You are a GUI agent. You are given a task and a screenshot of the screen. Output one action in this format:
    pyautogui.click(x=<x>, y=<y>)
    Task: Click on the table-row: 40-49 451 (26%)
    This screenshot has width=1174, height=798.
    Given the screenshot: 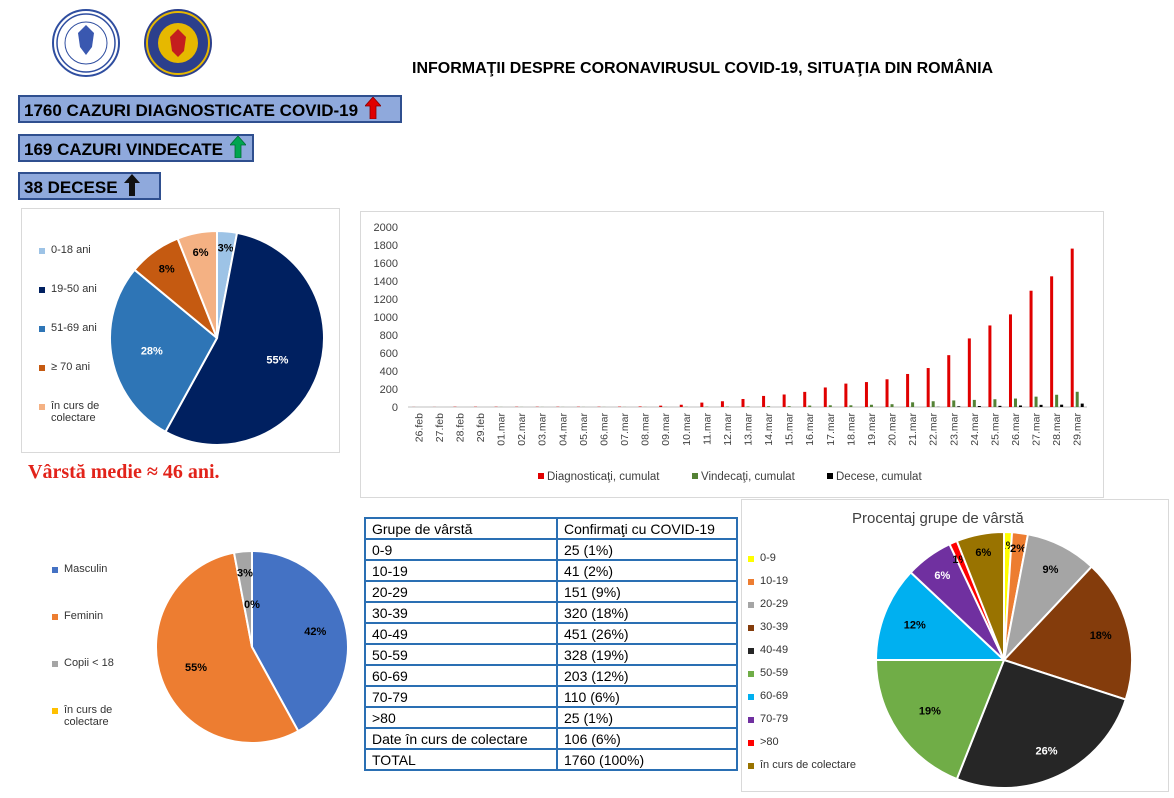 What is the action you would take?
    pyautogui.click(x=551, y=633)
    